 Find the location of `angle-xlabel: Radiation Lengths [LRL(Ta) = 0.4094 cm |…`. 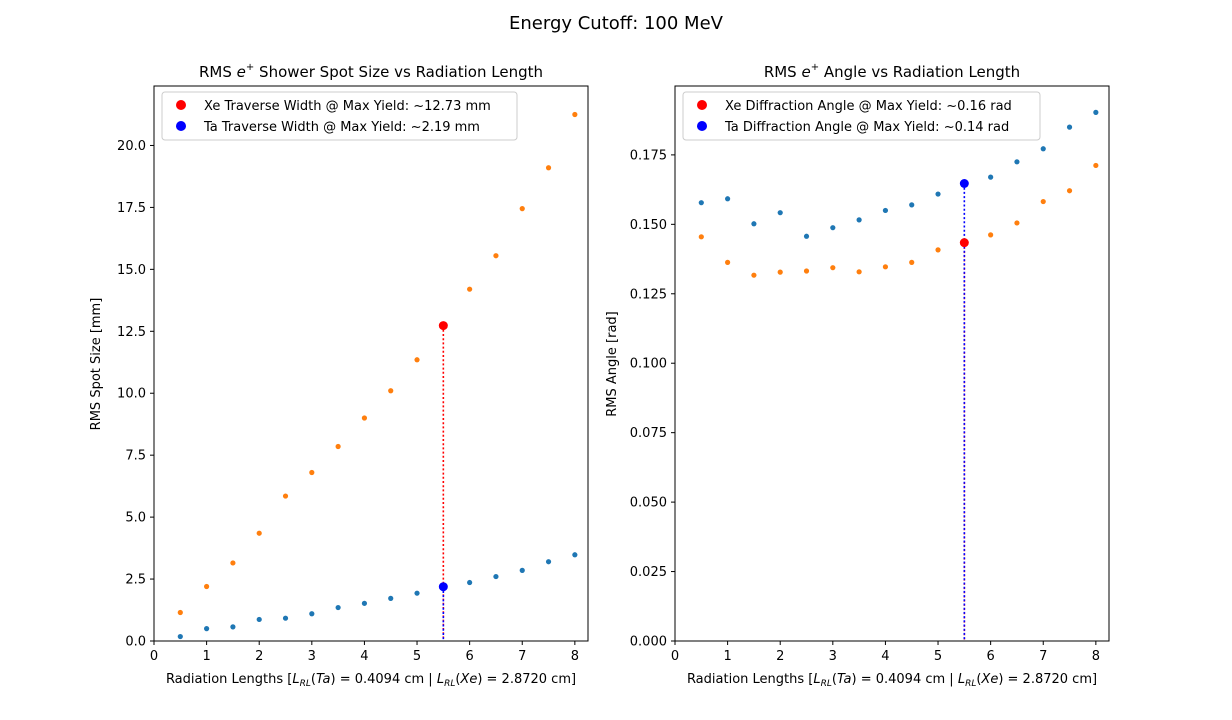

angle-xlabel: Radiation Lengths [LRL(Ta) = 0.4094 cm |… is located at coordinates (892, 680).